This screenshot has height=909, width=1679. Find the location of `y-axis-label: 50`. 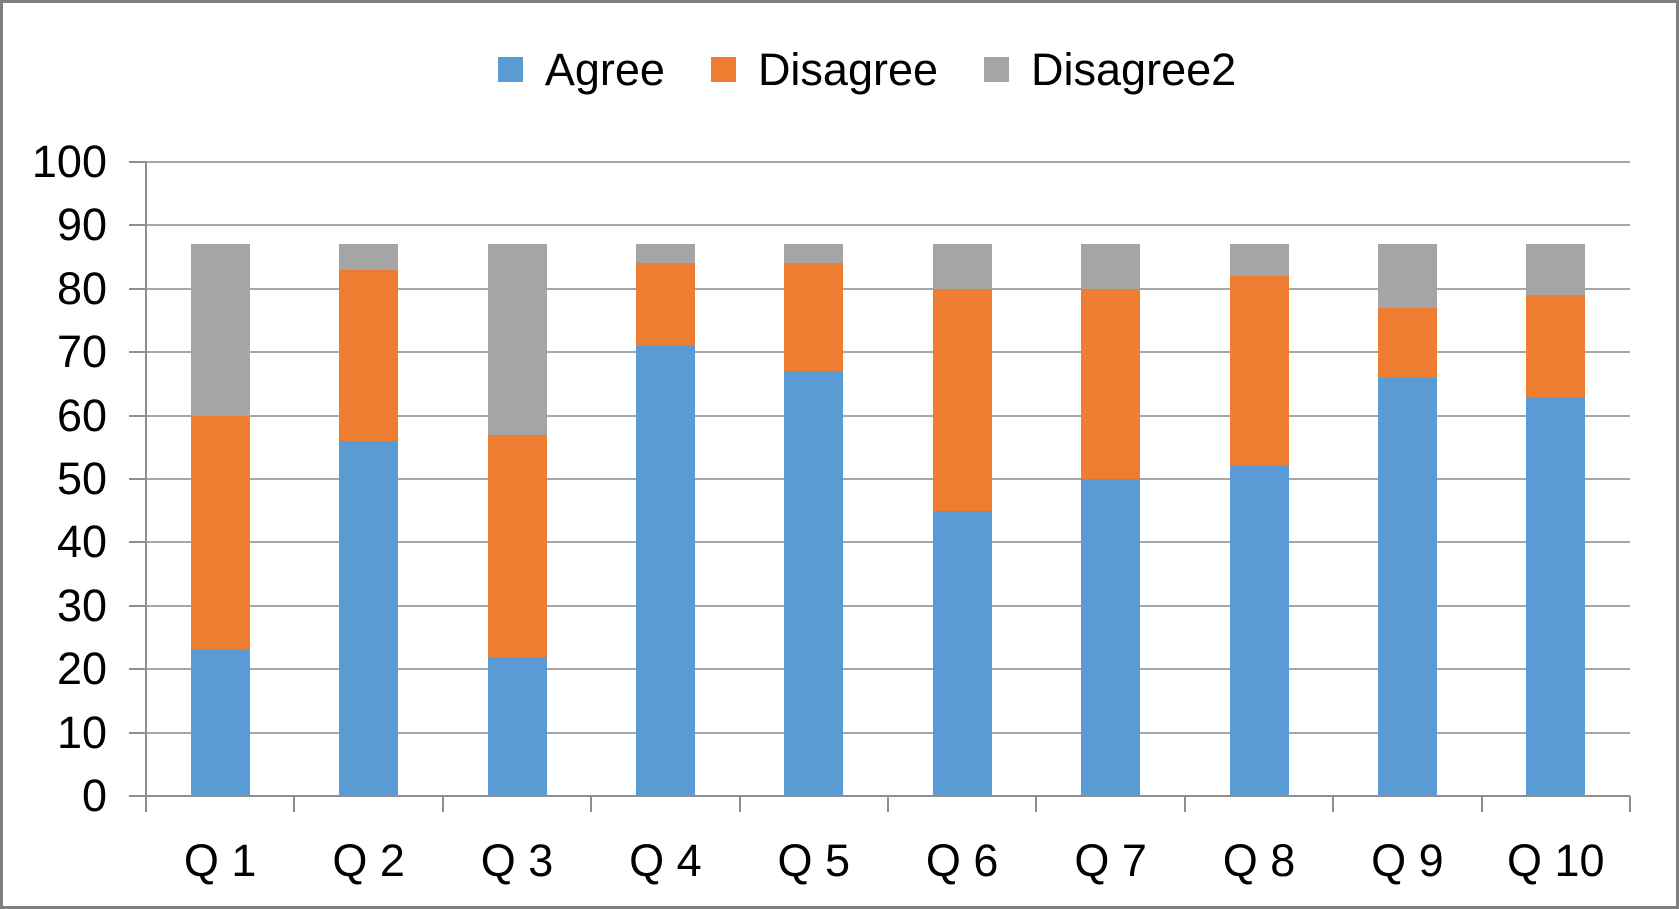

y-axis-label: 50 is located at coordinates (81, 478).